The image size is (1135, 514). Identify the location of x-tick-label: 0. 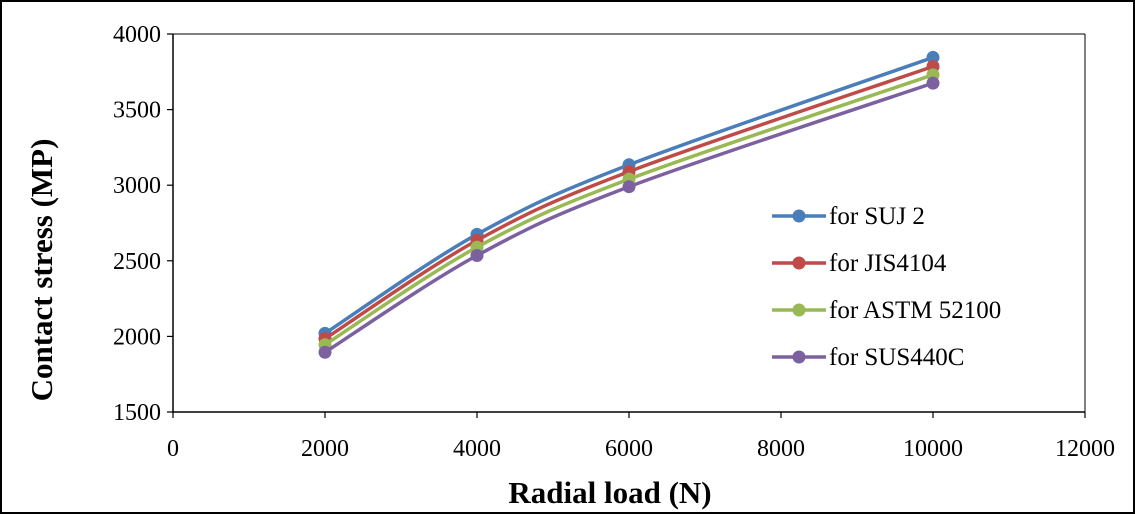
(173, 449).